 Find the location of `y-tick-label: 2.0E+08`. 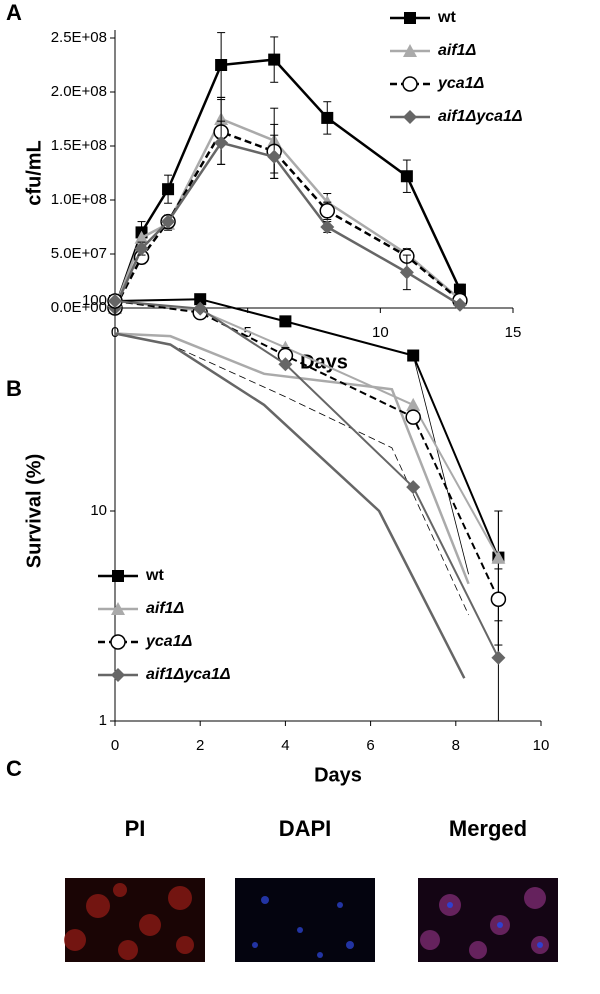

y-tick-label: 2.0E+08 is located at coordinates (79, 91).